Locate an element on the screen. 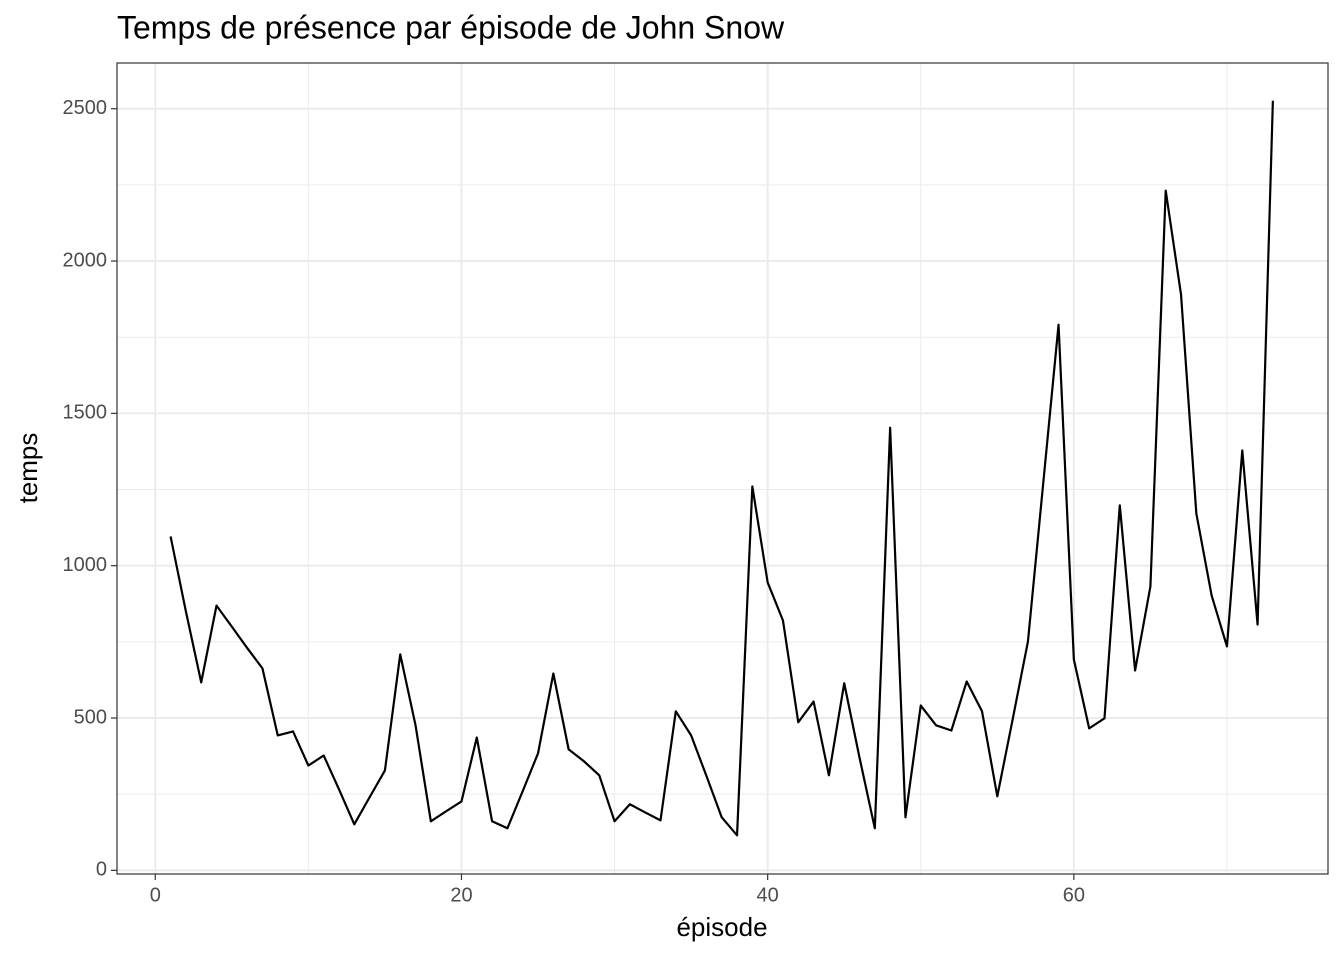 The image size is (1344, 960). y-tick-label: 500 is located at coordinates (90, 717).